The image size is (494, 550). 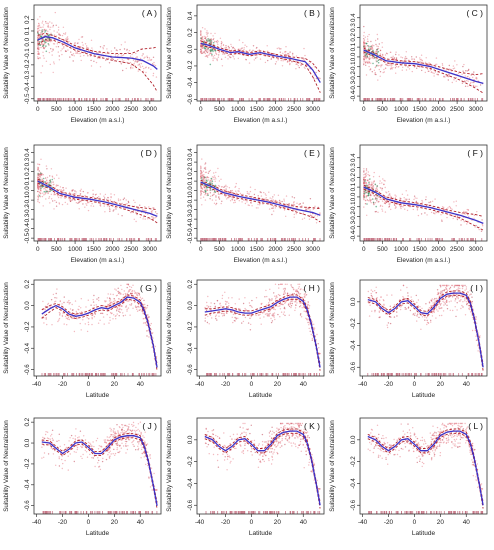 I want to click on x-tick-label: 1500, so click(x=257, y=109).